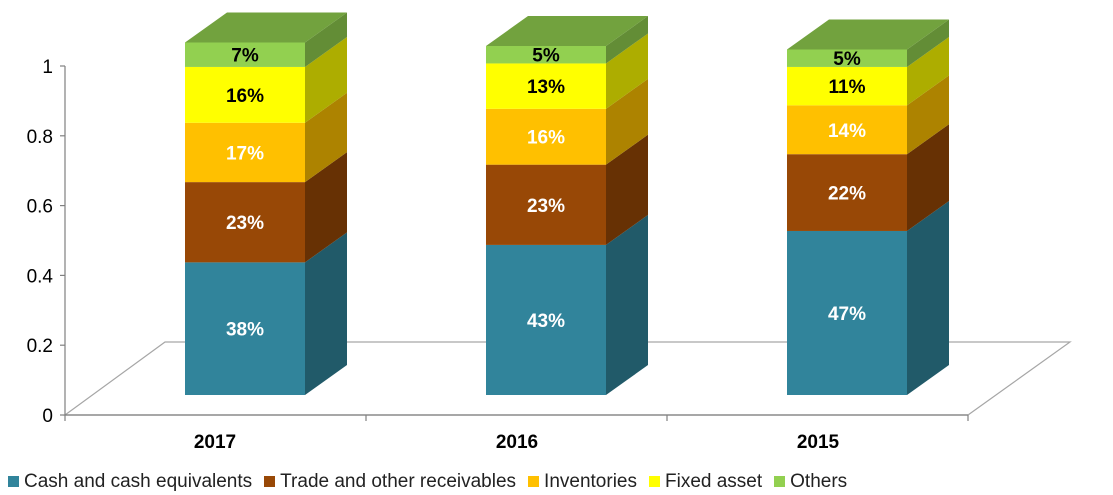 Image resolution: width=1113 pixels, height=495 pixels. What do you see at coordinates (326, 39) in the screenshot?
I see `bar-side-others-2017` at bounding box center [326, 39].